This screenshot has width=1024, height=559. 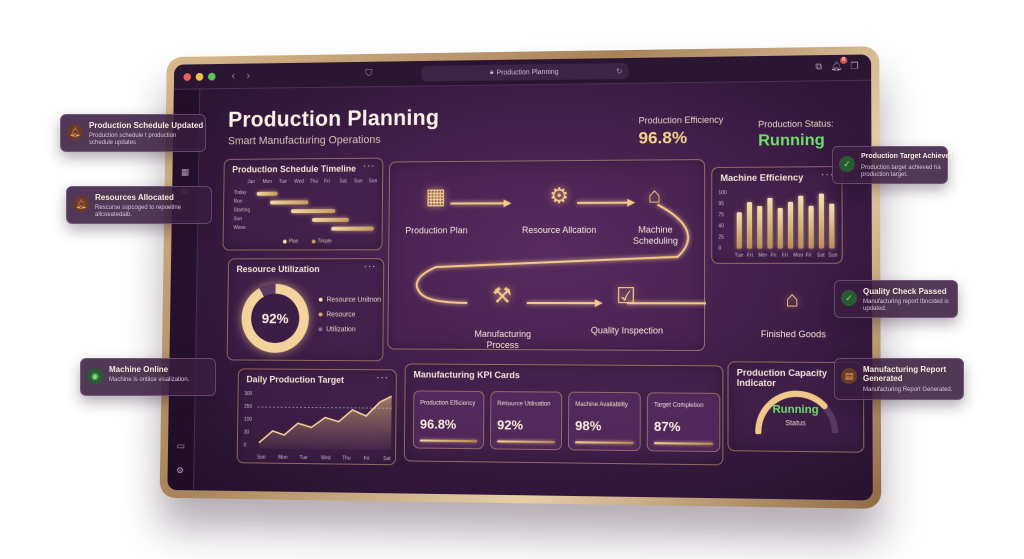 What do you see at coordinates (625, 296) in the screenshot?
I see `checklist-icon: ☑` at bounding box center [625, 296].